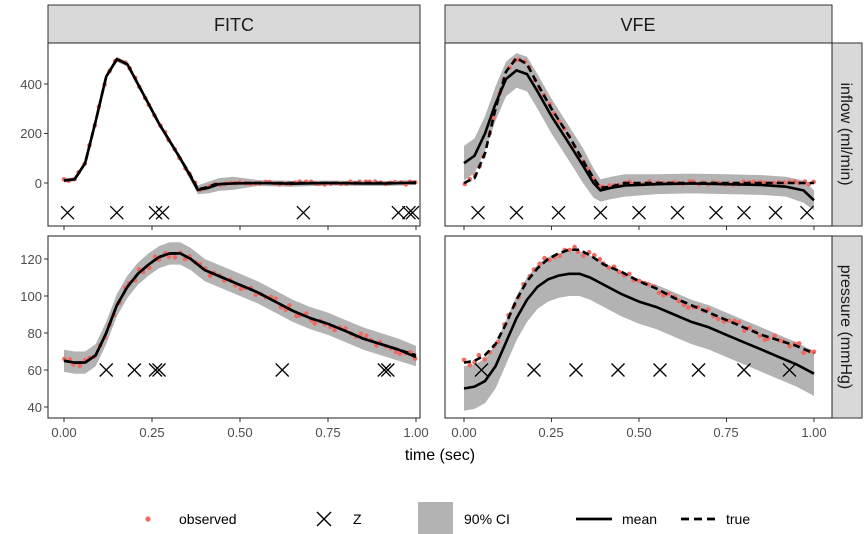 The image size is (865, 534). I want to click on panel-background, so click(234, 134).